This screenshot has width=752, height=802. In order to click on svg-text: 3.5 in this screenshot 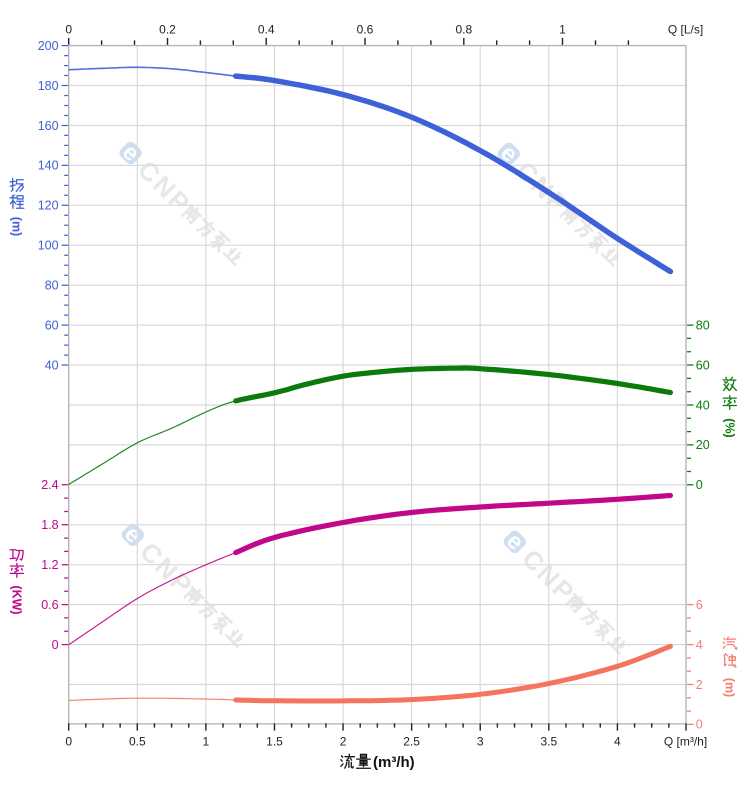, I will do `click(548, 741)`.